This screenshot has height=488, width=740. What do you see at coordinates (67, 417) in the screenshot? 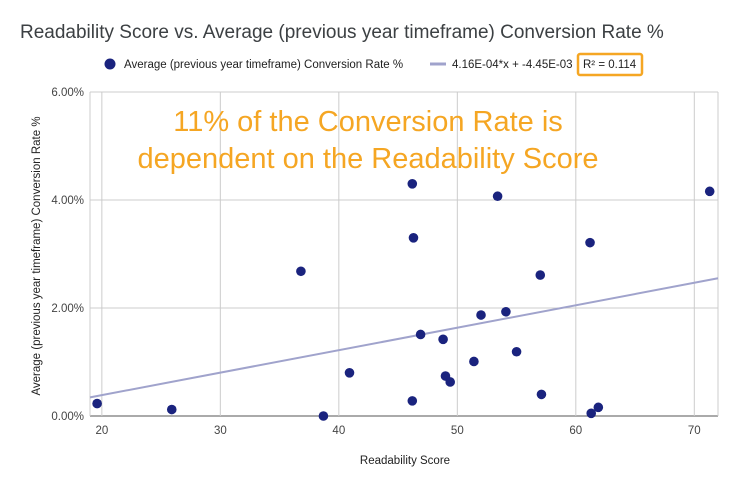
I see `y-tick-label: 0.00%` at bounding box center [67, 417].